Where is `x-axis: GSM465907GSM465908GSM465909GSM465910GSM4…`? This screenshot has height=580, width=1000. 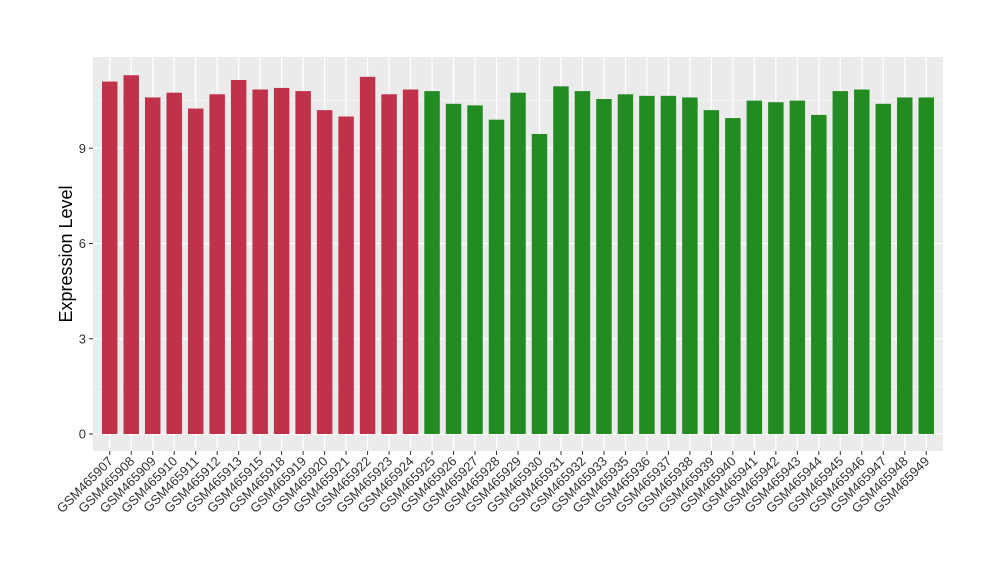 x-axis: GSM465907GSM465908GSM465909GSM465910GSM4… is located at coordinates (493, 483).